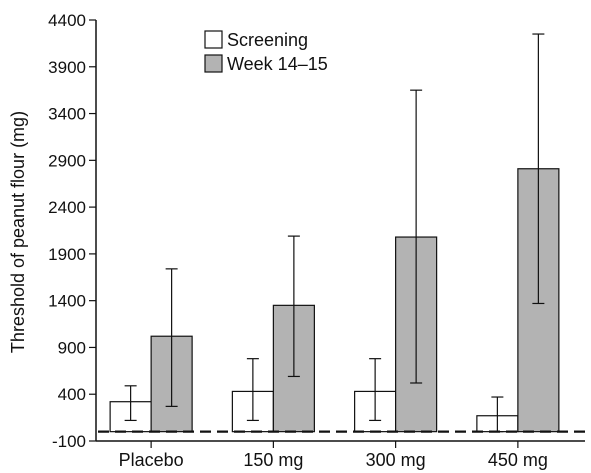  What do you see at coordinates (67, 301) in the screenshot?
I see `y-tick-label: 1400` at bounding box center [67, 301].